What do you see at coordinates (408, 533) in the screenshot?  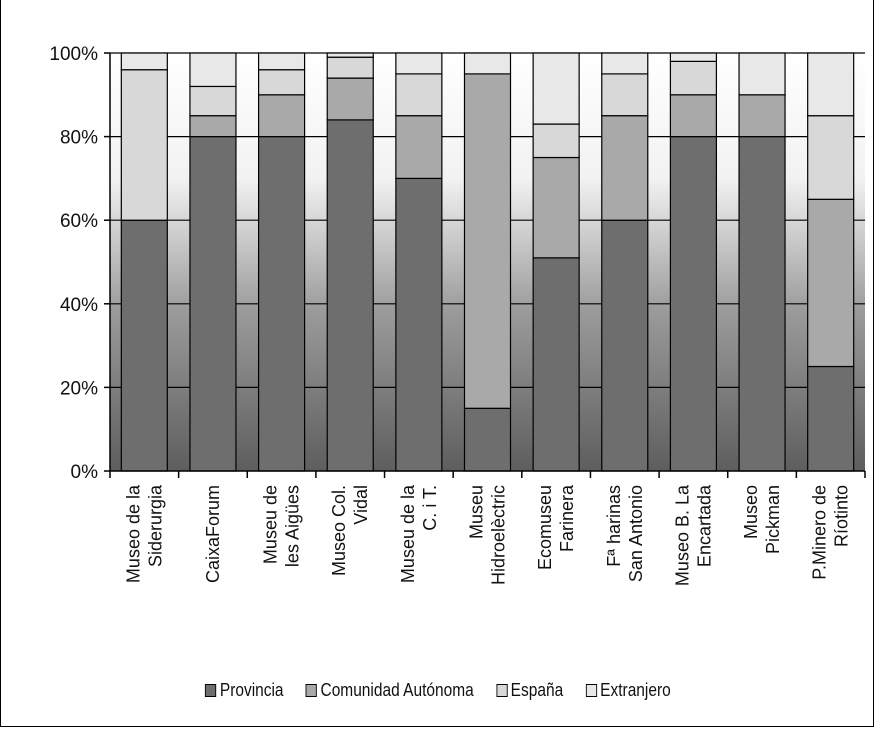 I see `x-tick-label-line: Museu de la` at bounding box center [408, 533].